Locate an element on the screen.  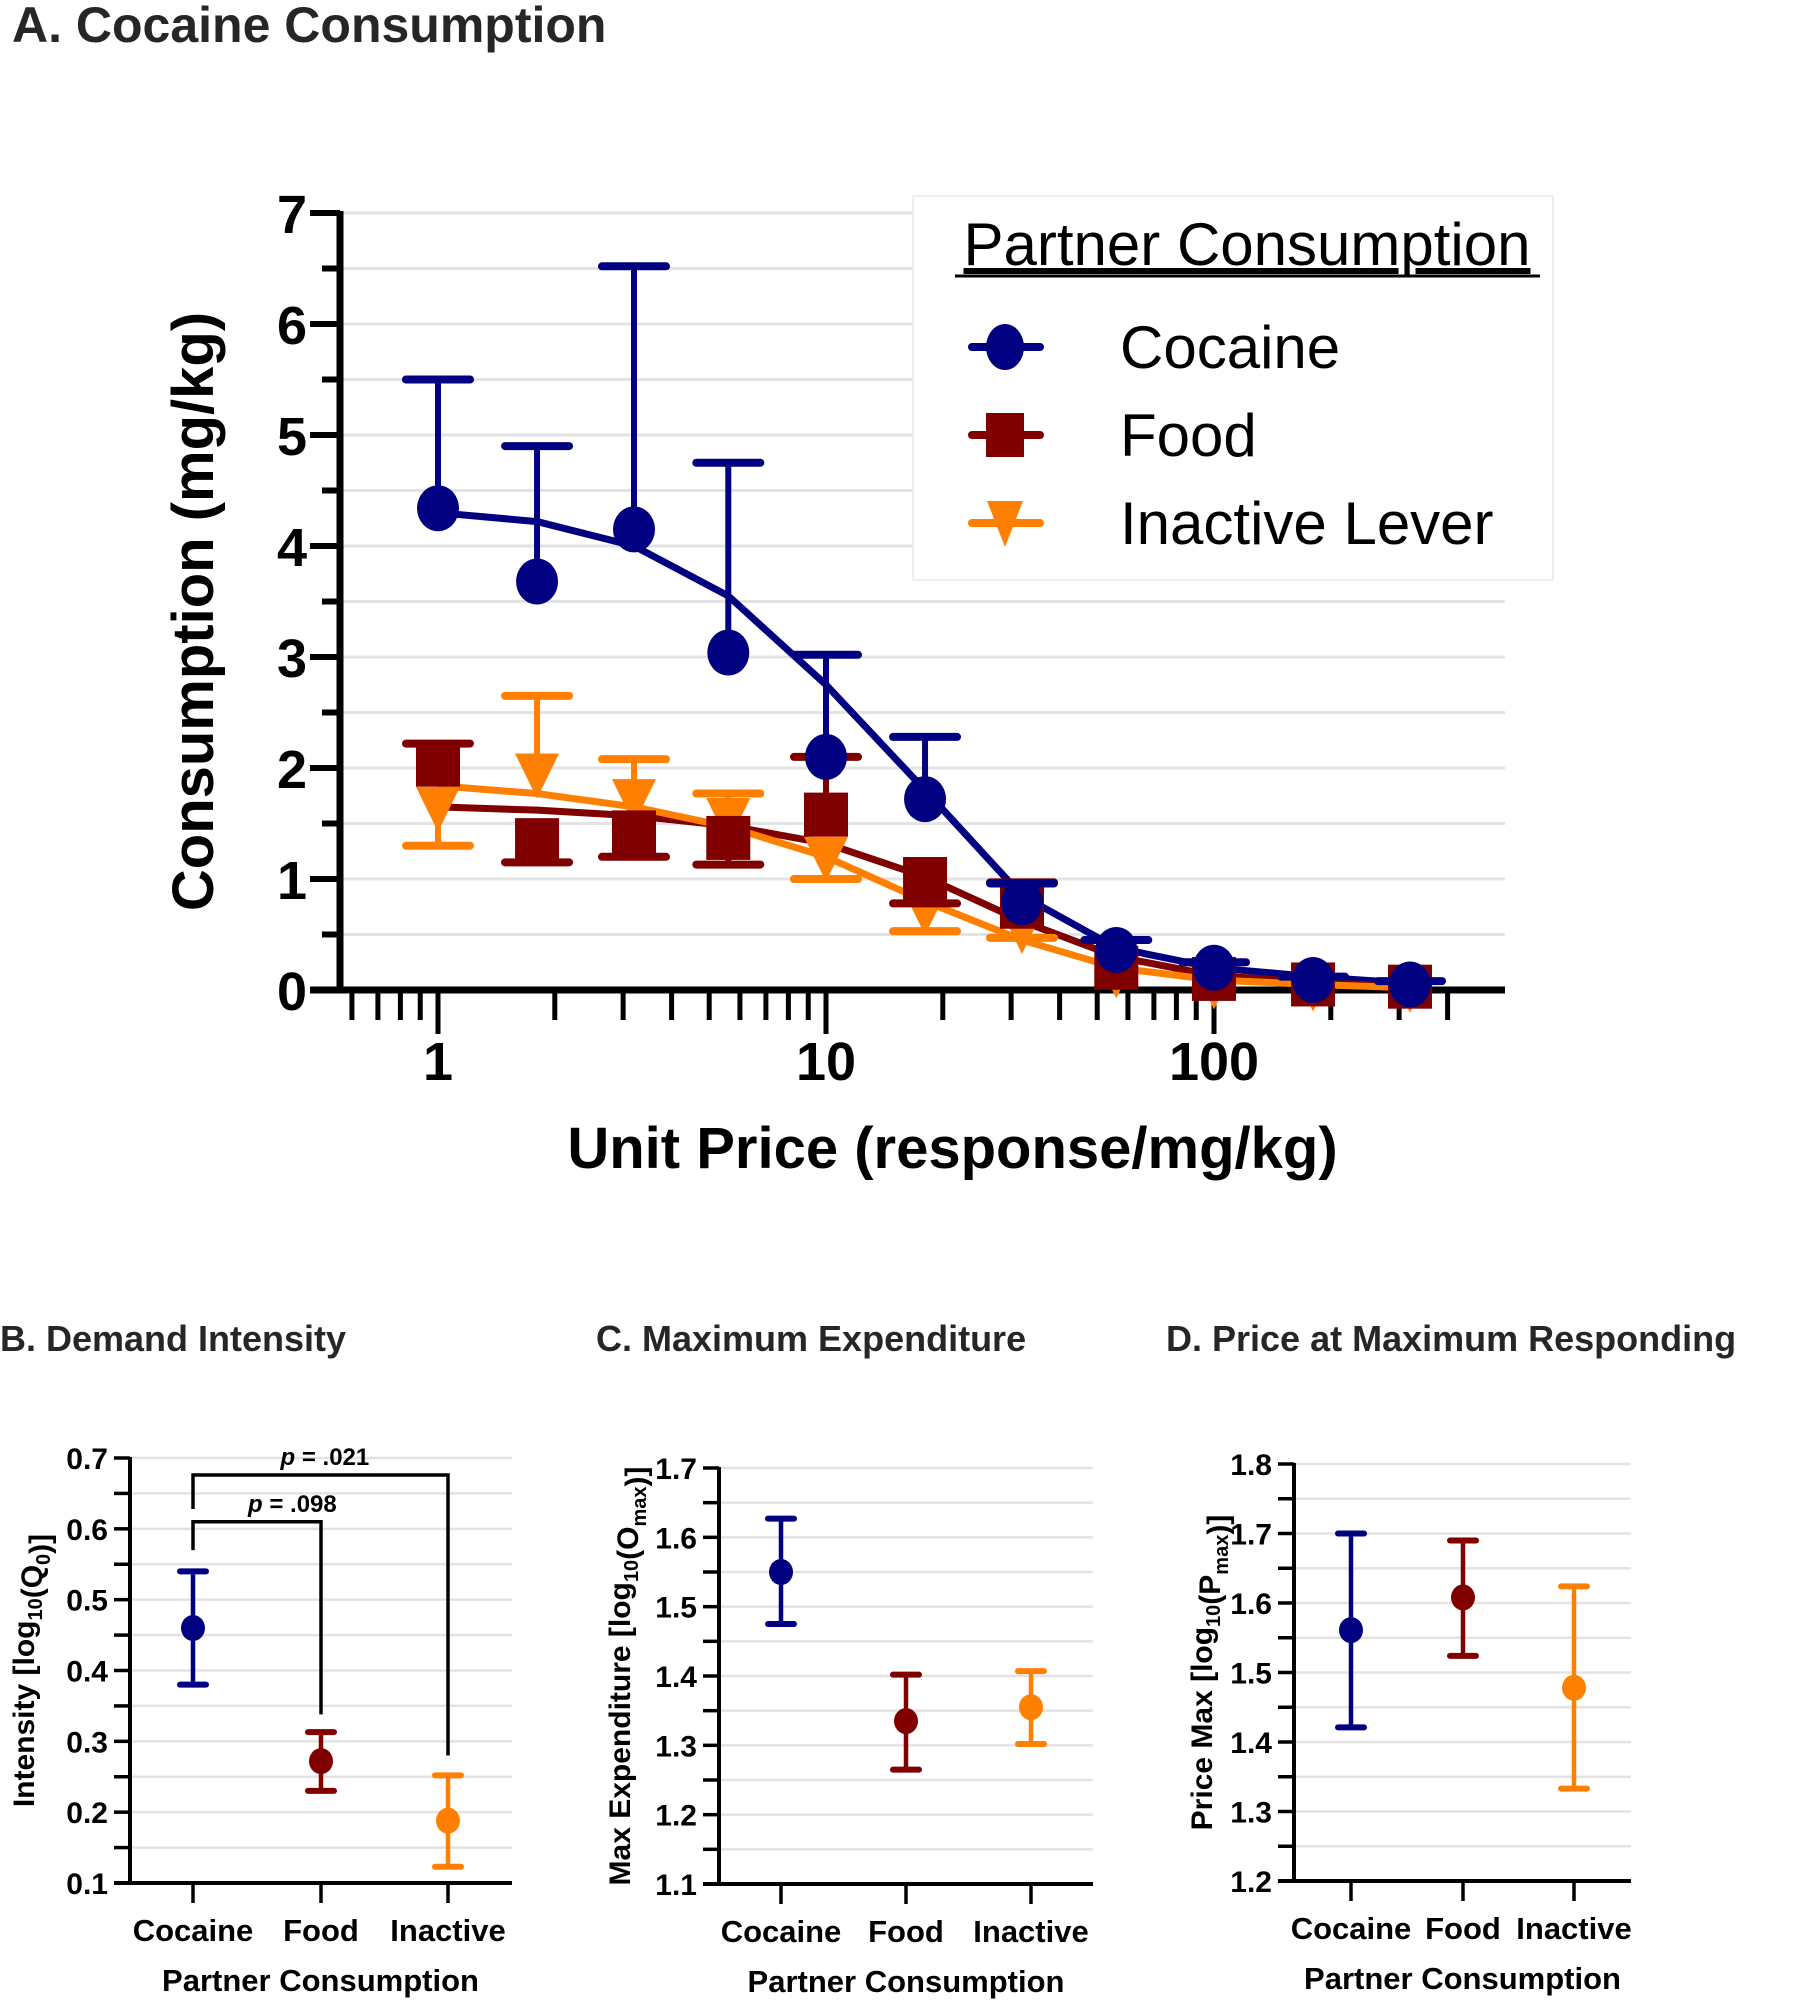
y-tick-label: 0.3 is located at coordinates (87, 1742).